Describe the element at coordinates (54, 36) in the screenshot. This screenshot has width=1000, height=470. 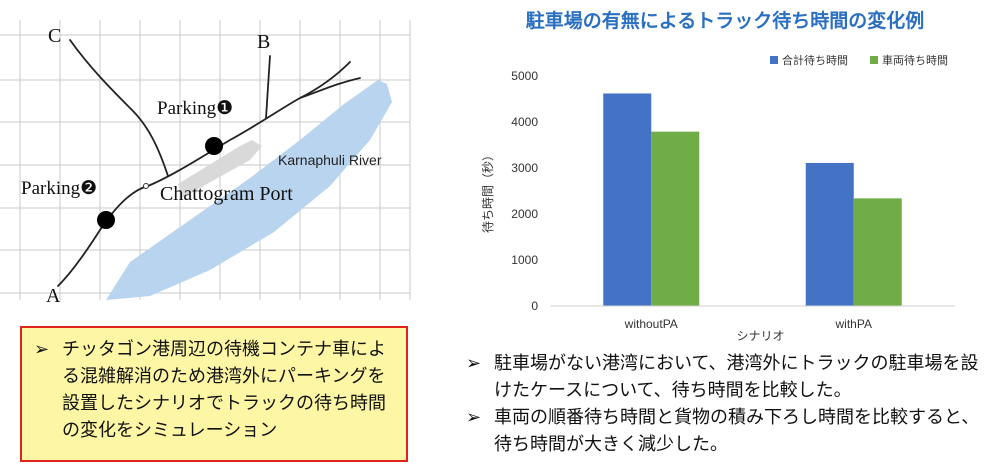
I see `map-label-c: C` at that location.